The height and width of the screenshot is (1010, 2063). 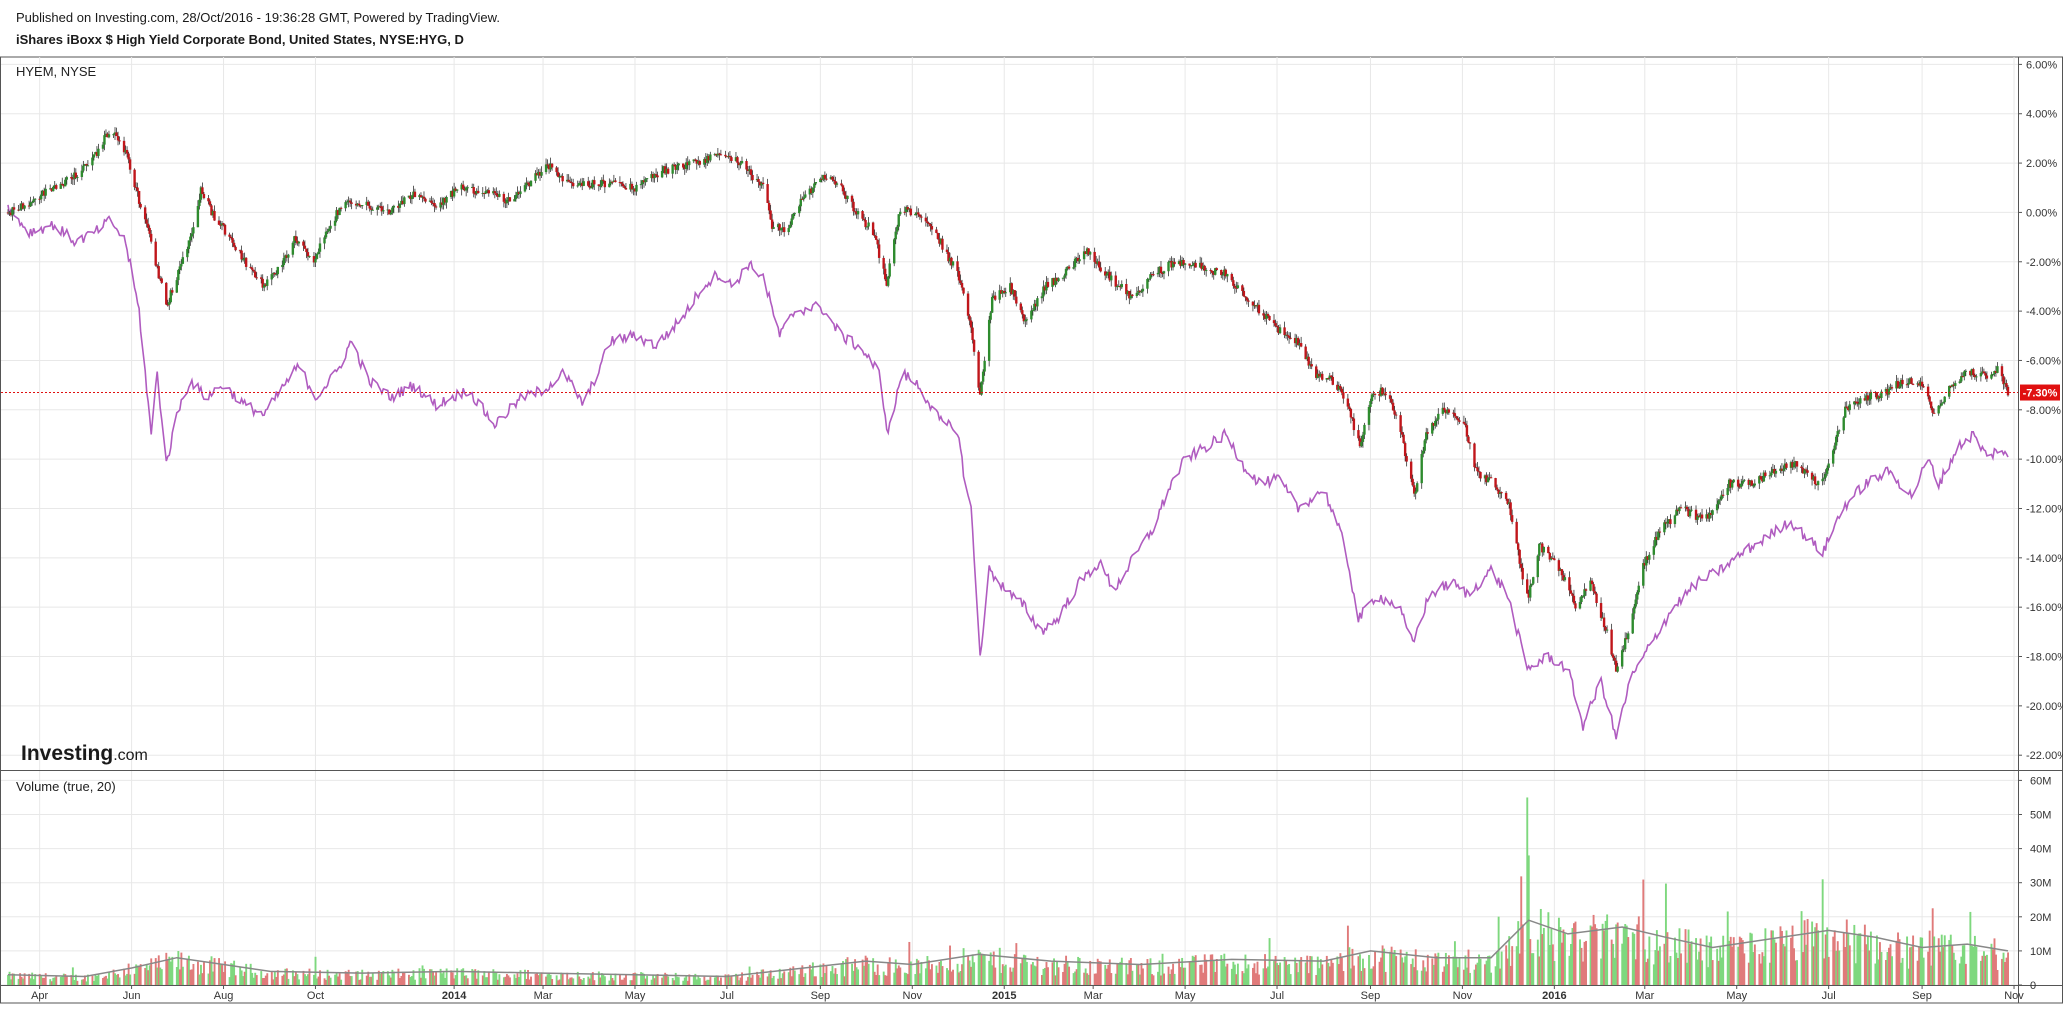 I want to click on investing-logo: Investing.com, so click(x=84, y=753).